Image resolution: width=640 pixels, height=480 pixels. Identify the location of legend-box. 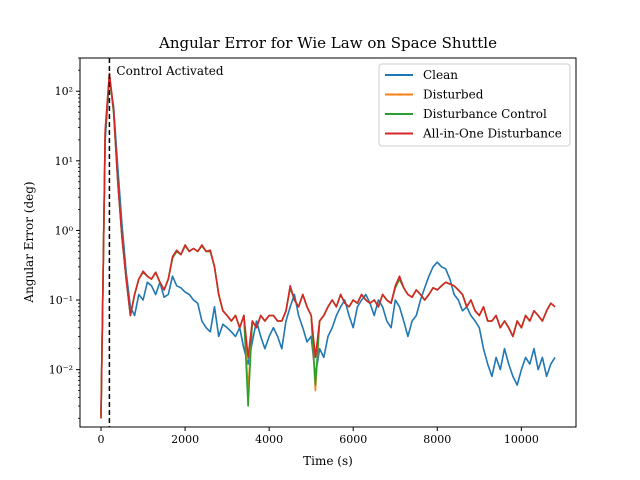
(474, 105).